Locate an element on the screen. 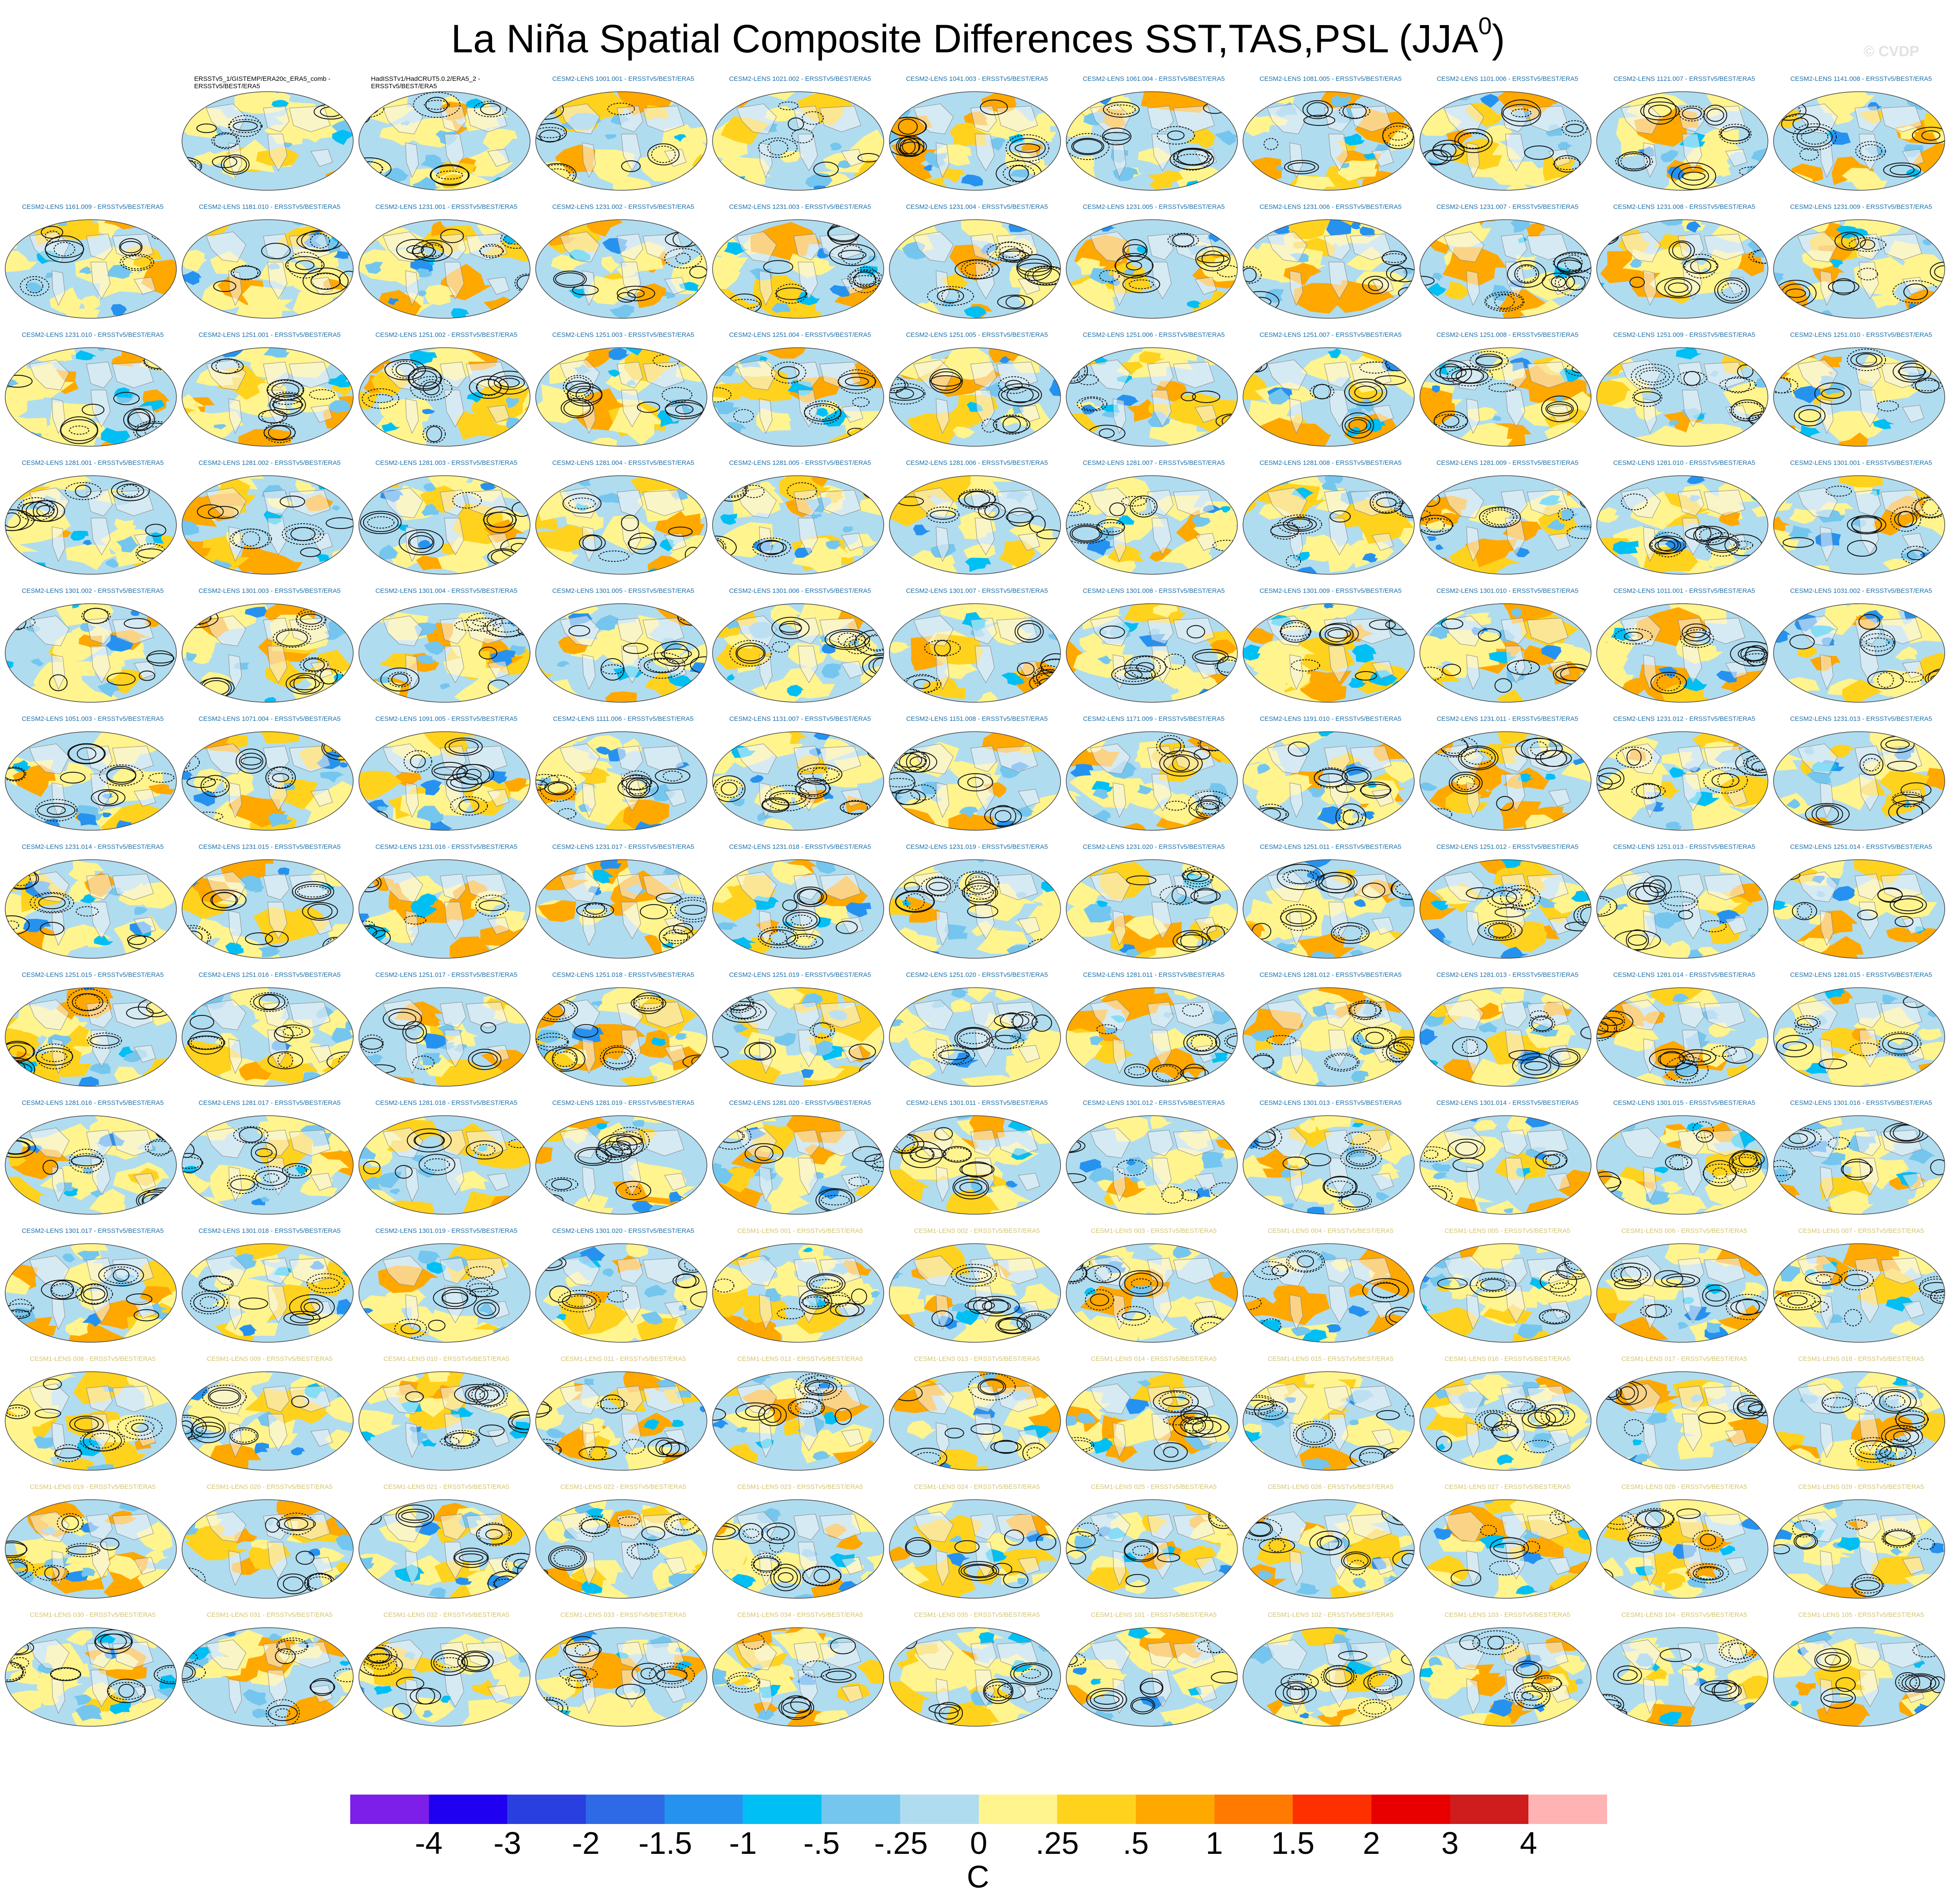 The image size is (1956, 1904). panel-title: CESM2-LENS 1231.016 - ERSSTv5/BEST/ERA5 is located at coordinates (446, 847).